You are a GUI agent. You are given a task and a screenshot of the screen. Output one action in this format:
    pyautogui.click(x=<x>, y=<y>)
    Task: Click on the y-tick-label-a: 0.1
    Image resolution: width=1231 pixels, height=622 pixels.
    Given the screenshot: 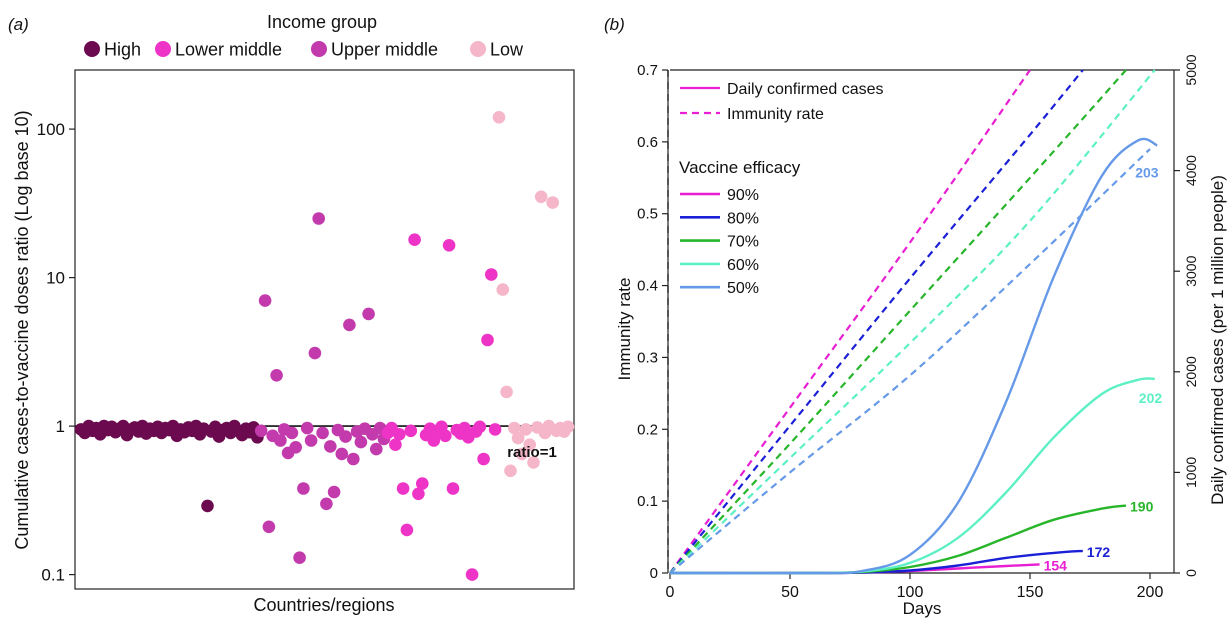 What is the action you would take?
    pyautogui.click(x=53, y=575)
    